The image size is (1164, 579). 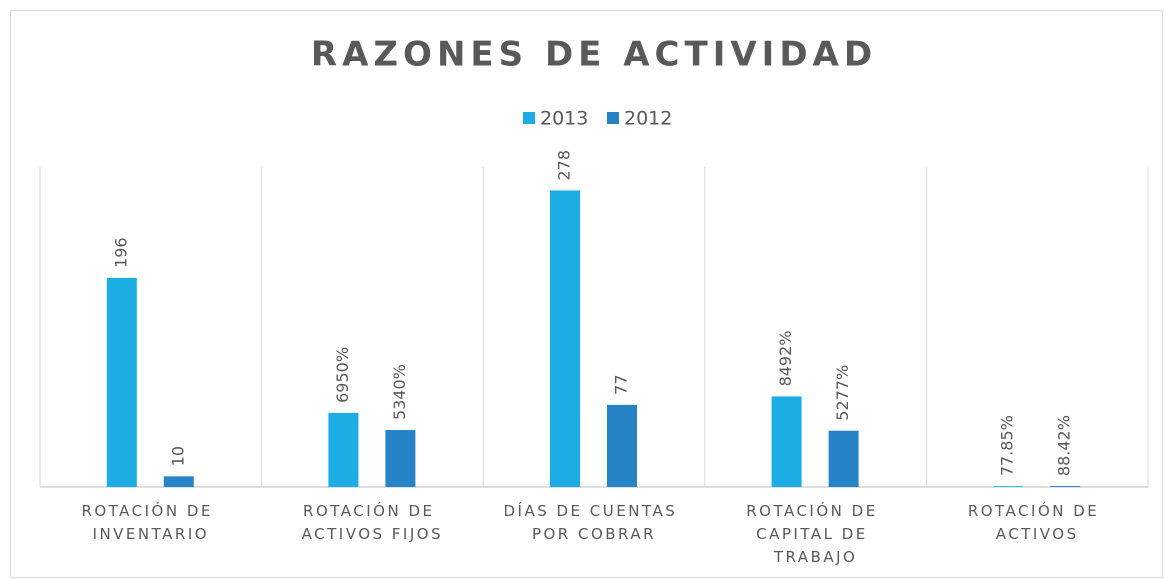 I want to click on chart-title: RAZONES DE ACTIVIDAD, so click(x=594, y=55).